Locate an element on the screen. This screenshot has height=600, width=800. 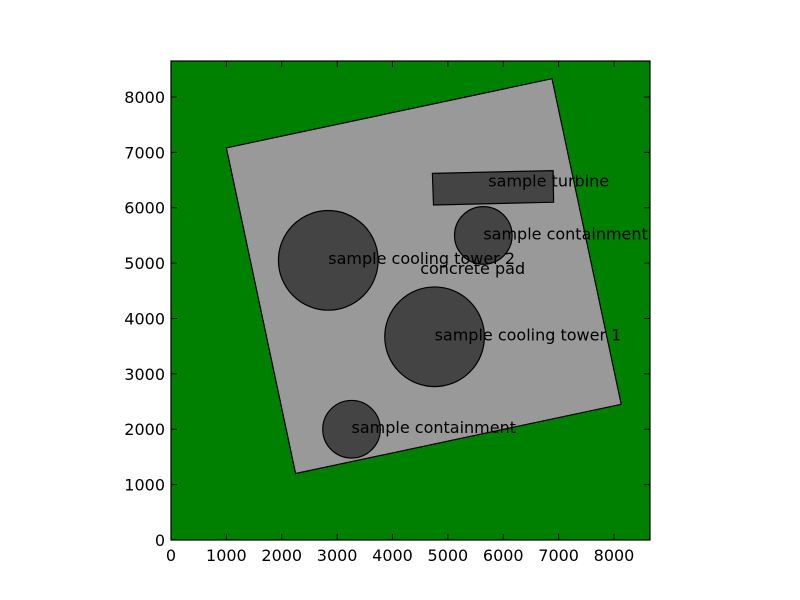
y-tick-label: 0 is located at coordinates (160, 540).